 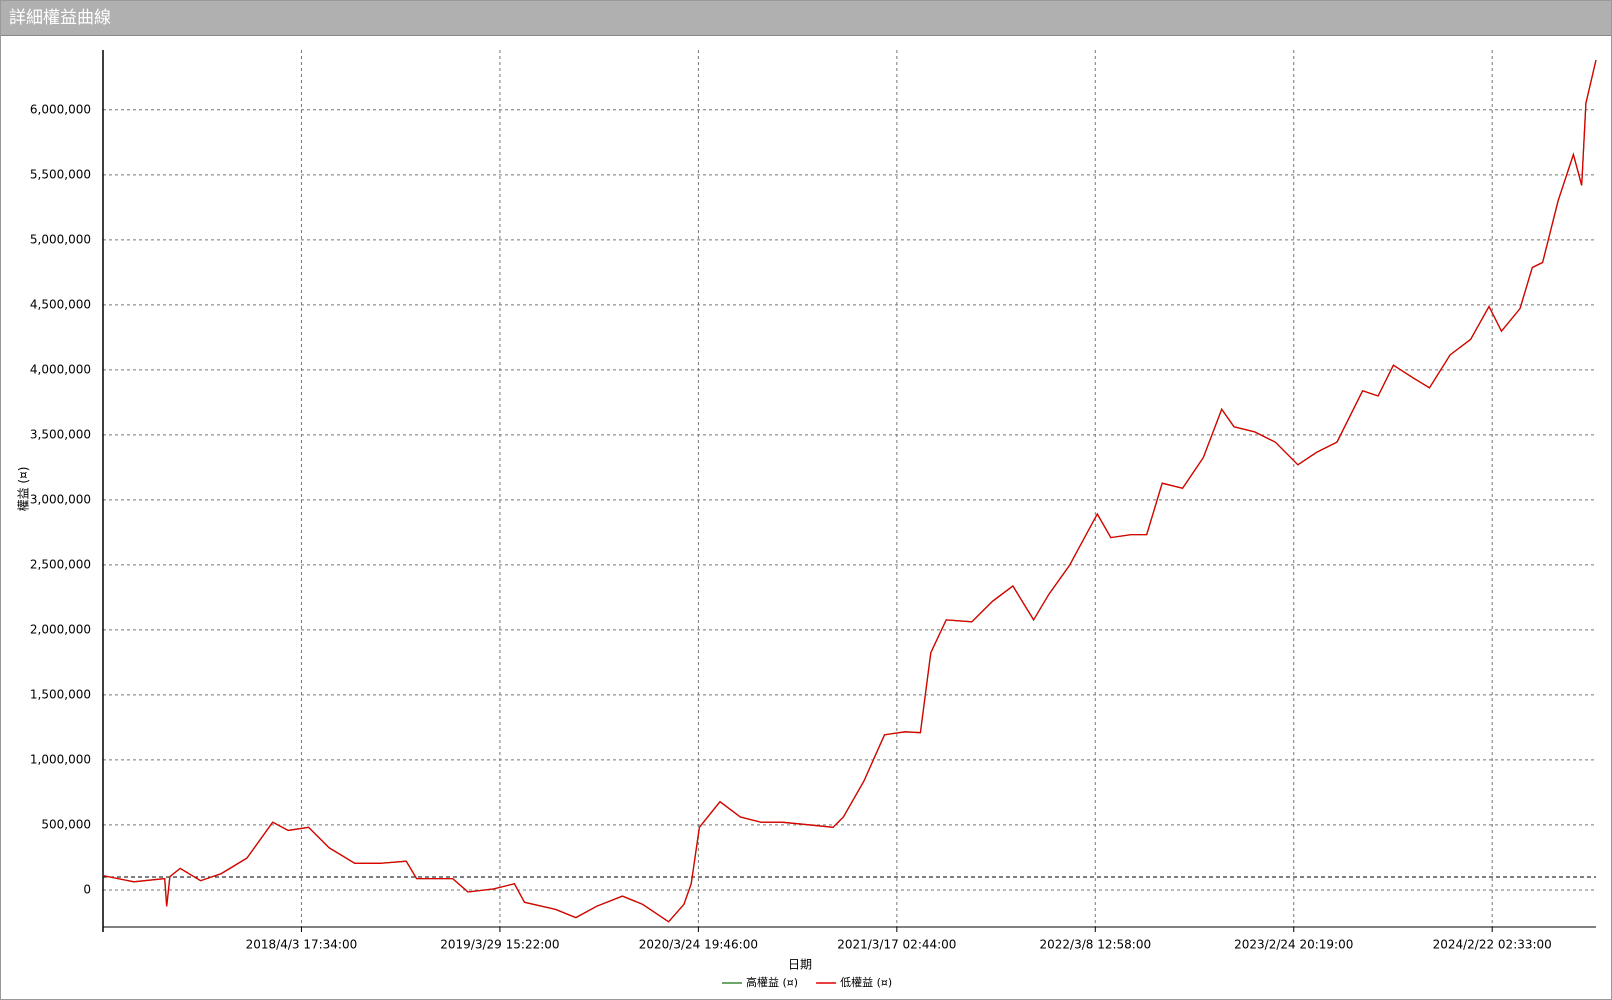 I want to click on legend-label: 高權益 (¤), so click(x=772, y=982).